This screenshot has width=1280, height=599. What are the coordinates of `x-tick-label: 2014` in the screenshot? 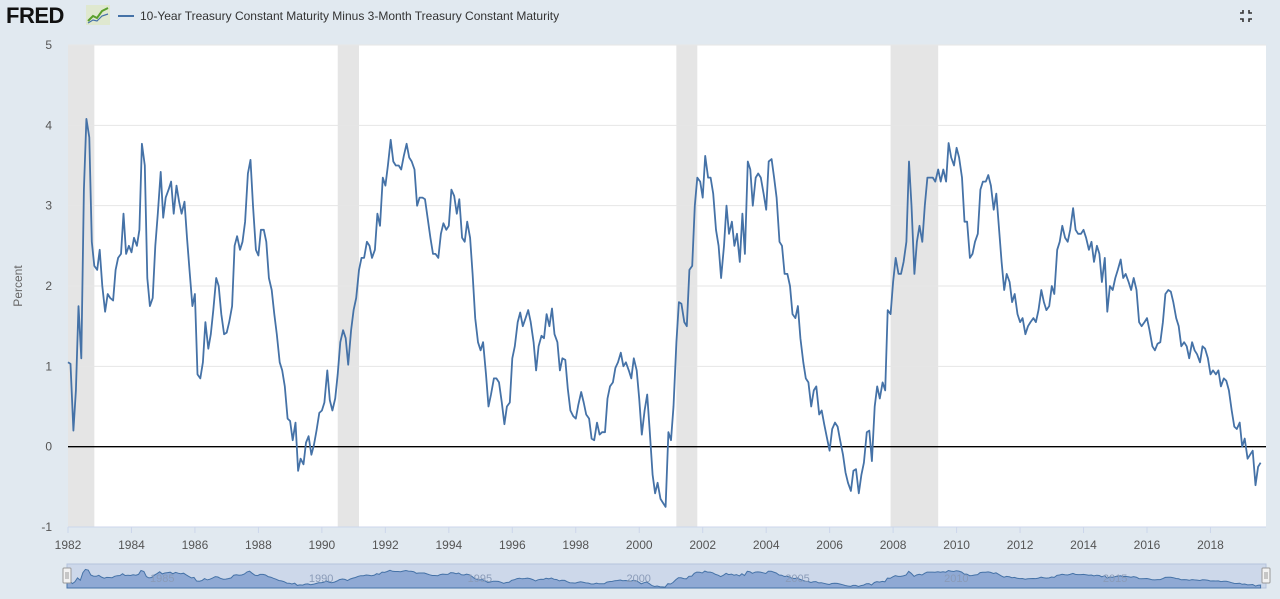 It's located at (1083, 545).